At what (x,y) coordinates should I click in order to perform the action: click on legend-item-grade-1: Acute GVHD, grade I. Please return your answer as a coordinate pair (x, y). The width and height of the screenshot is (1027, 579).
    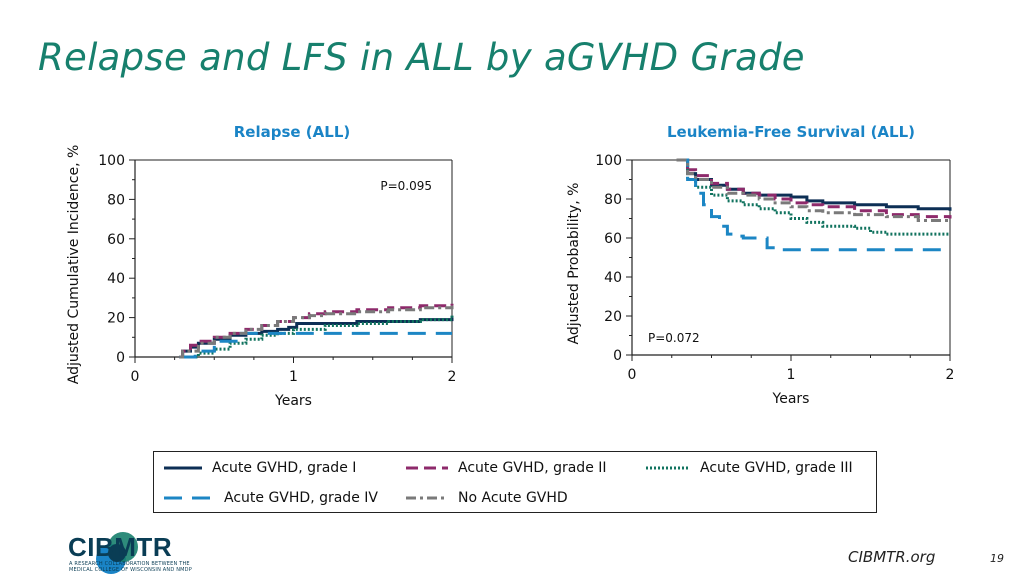
    Looking at the image, I should click on (260, 468).